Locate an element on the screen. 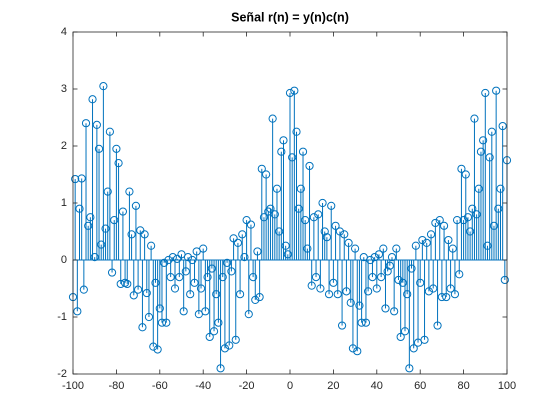  x-tick-label: -60 is located at coordinates (160, 386).